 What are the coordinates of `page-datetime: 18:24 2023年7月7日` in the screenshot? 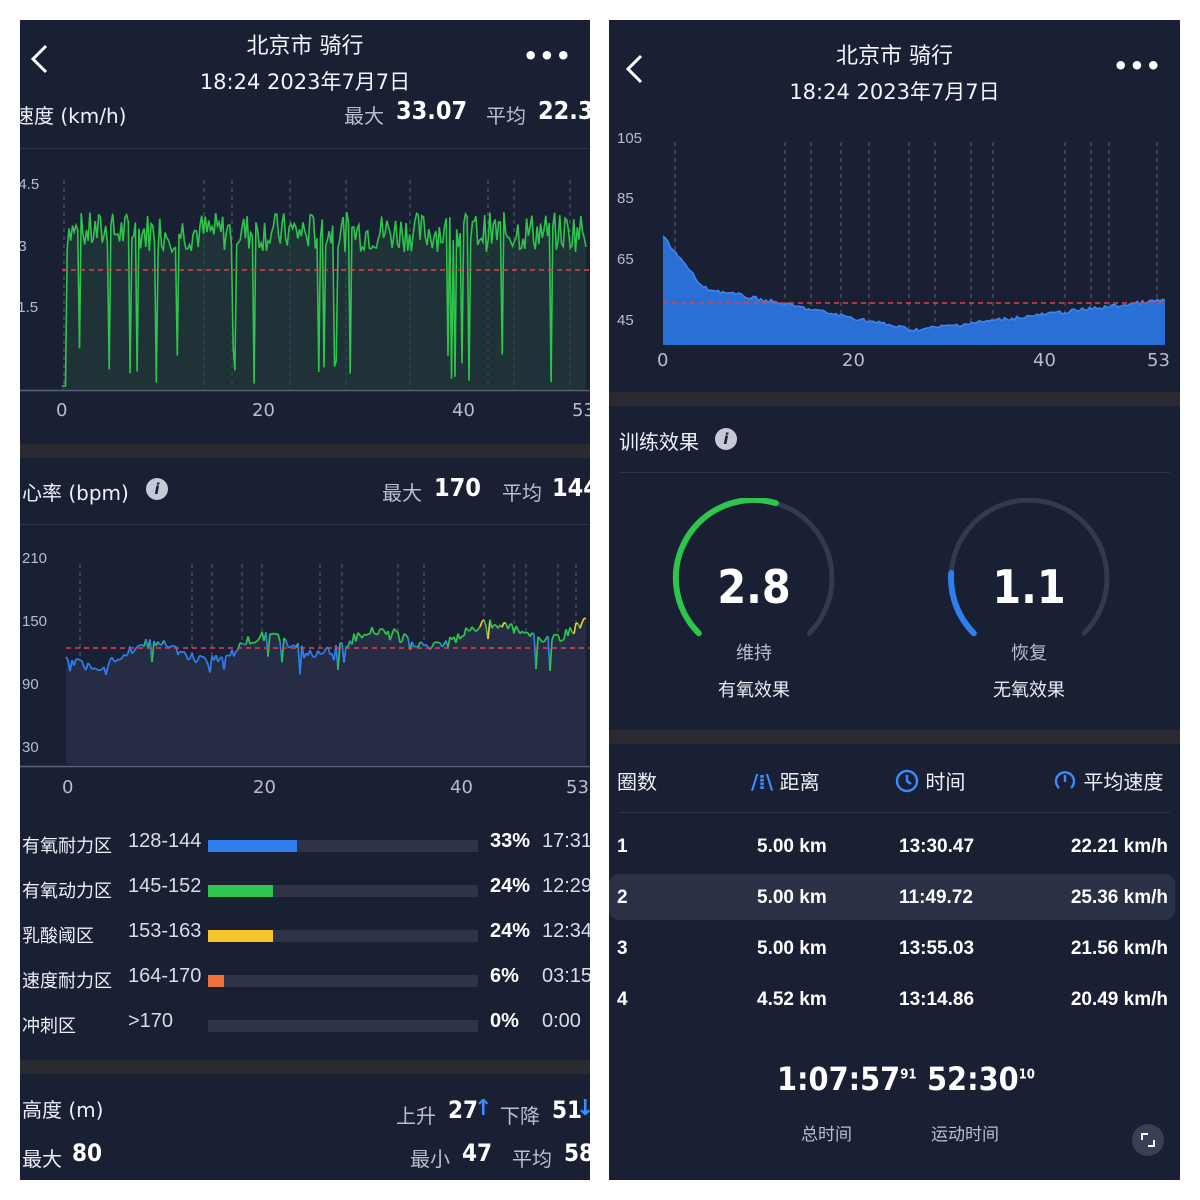 It's located at (305, 82).